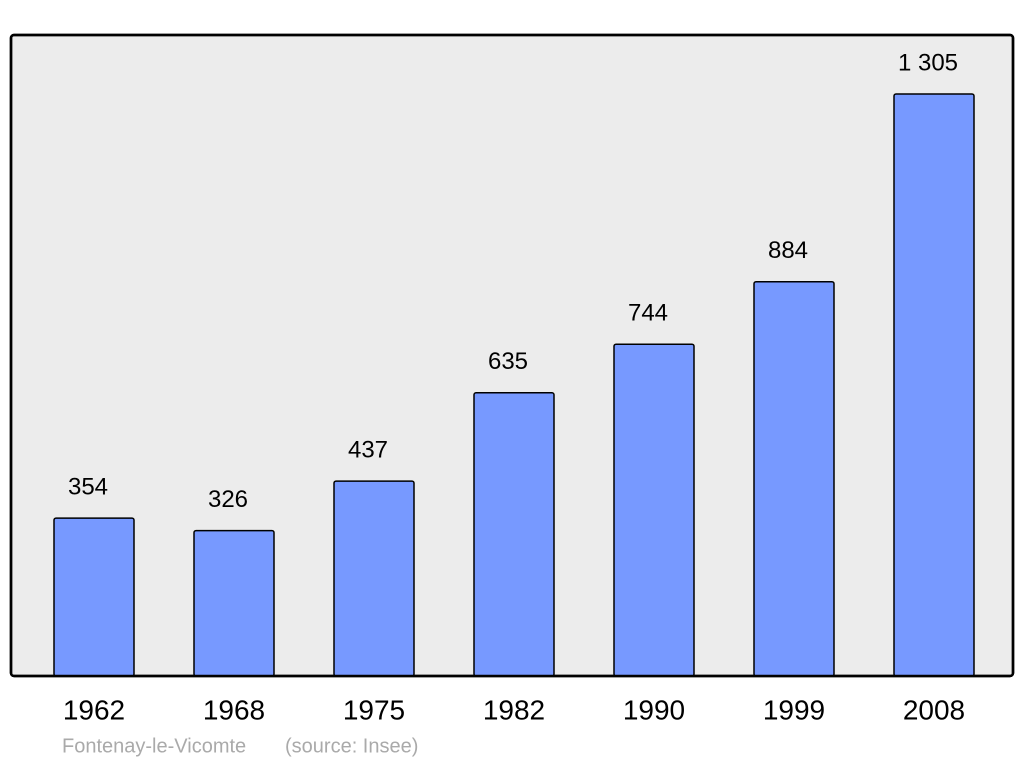 The height and width of the screenshot is (765, 1024). What do you see at coordinates (368, 449) in the screenshot?
I see `value-label: 437` at bounding box center [368, 449].